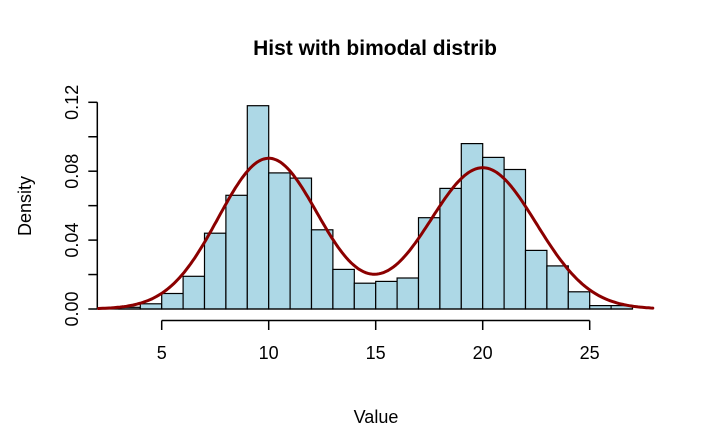 The height and width of the screenshot is (442, 703). I want to click on y-tick-label: 0.08, so click(72, 171).